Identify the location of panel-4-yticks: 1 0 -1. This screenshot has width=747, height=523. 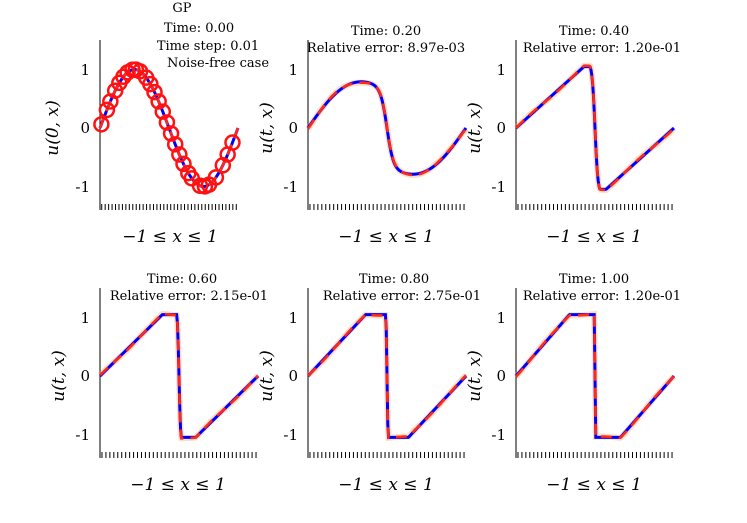
(82, 376).